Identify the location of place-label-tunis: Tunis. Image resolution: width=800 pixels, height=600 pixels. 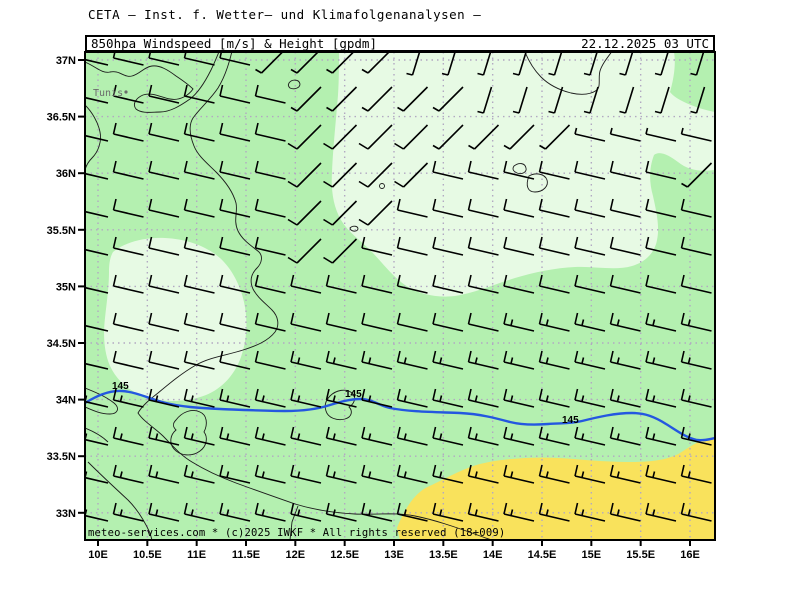
(108, 93).